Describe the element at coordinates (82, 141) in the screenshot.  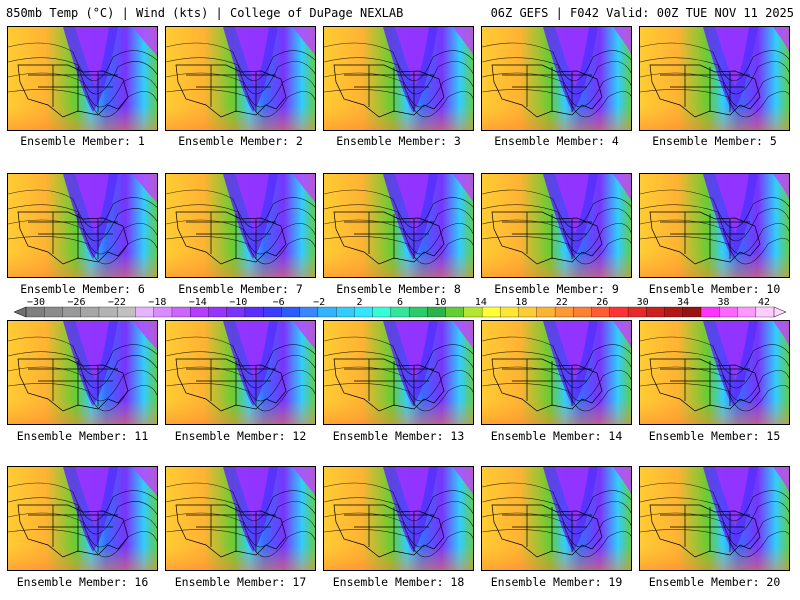
I see `ensemble-member-caption: Ensemble Member: 1` at that location.